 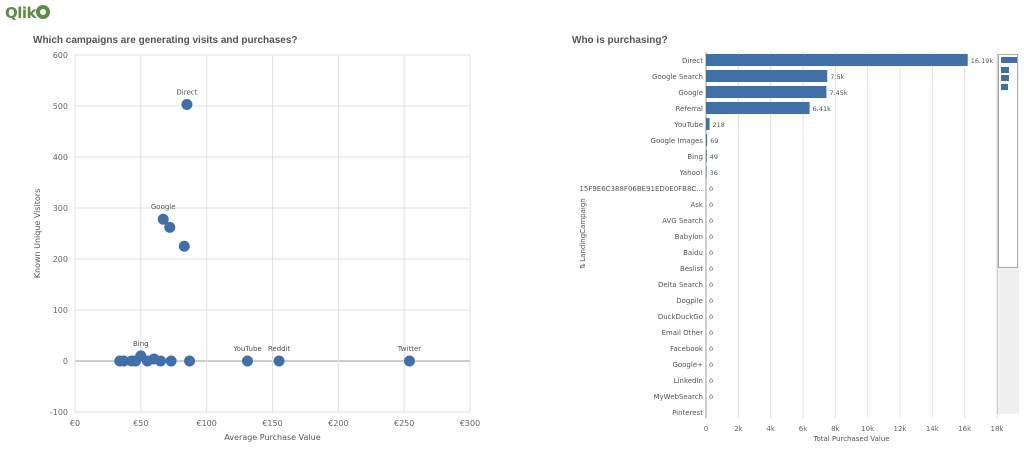 I want to click on x-axis-label: Average Purchase Value, so click(x=272, y=437).